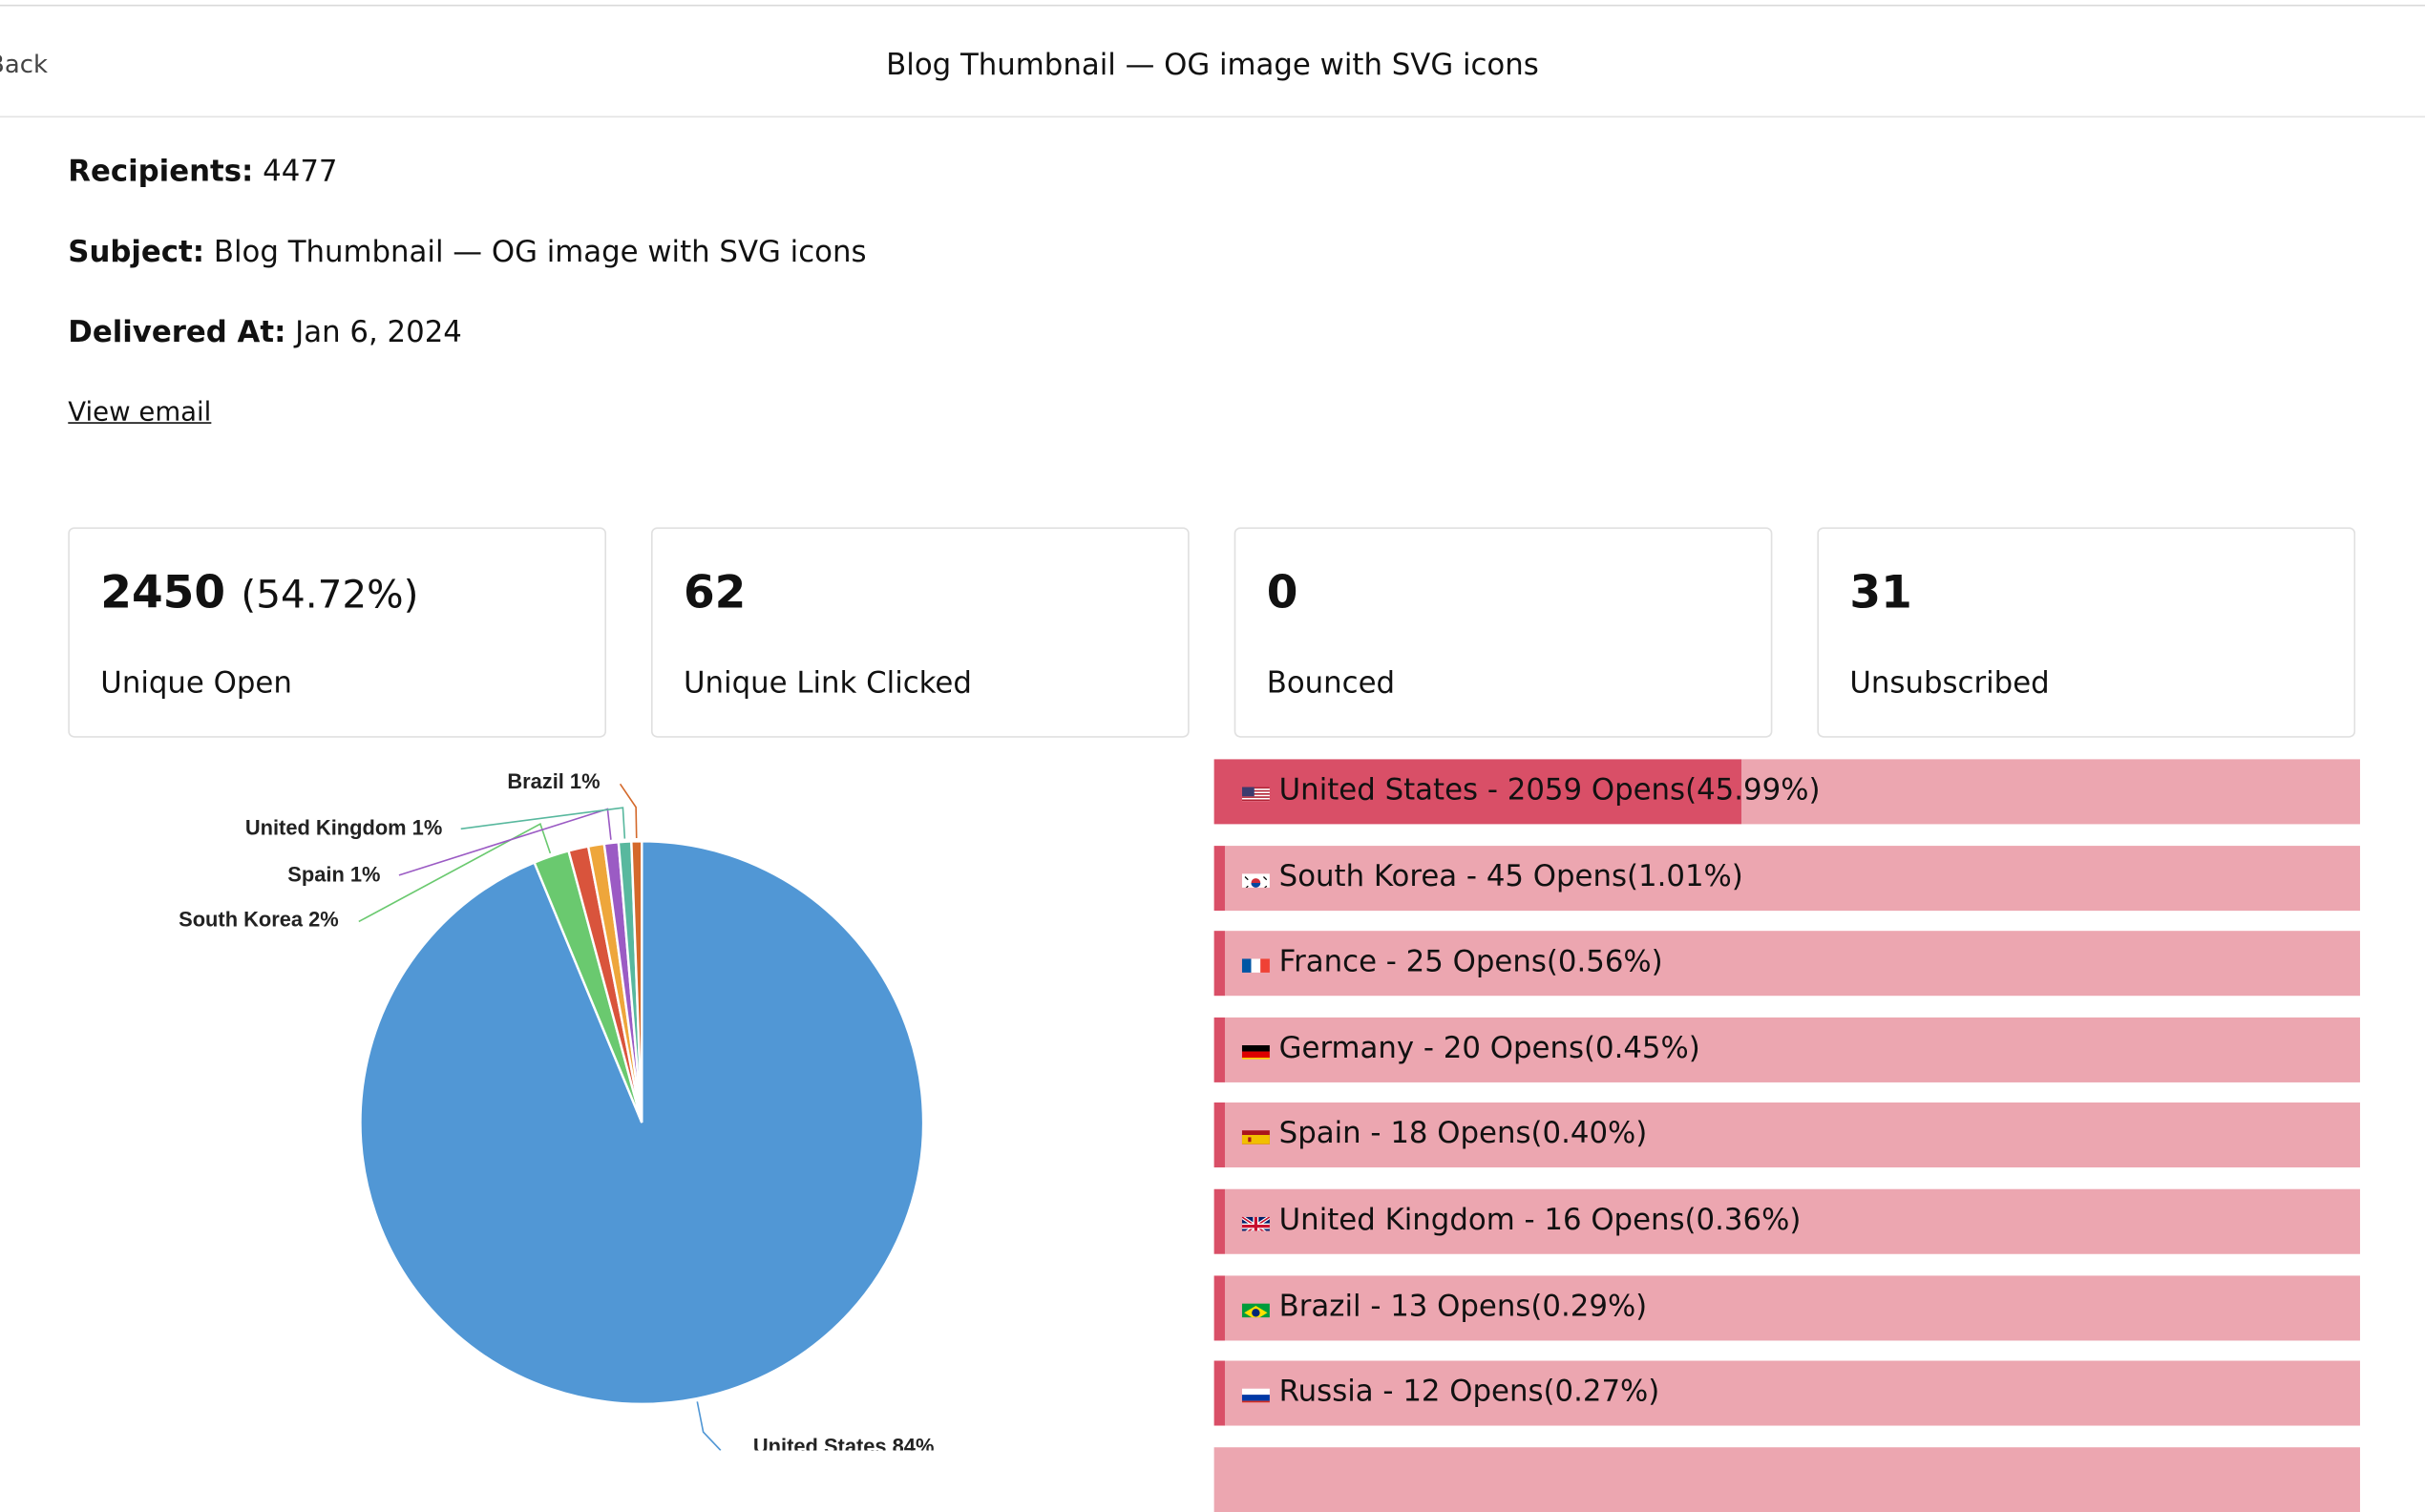 This screenshot has width=2425, height=1512. I want to click on stat-label: Unique Link Clicked, so click(827, 683).